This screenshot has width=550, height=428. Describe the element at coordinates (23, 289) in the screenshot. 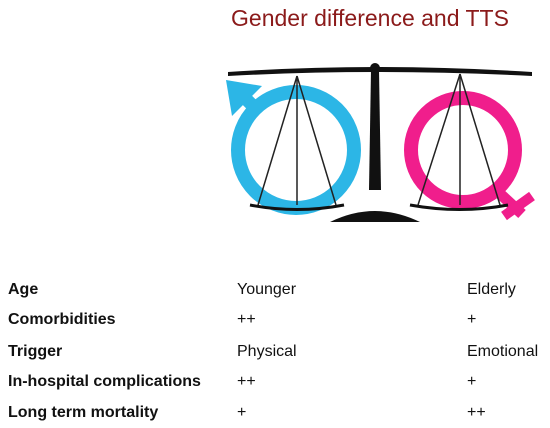

I see `row-label: Age` at that location.